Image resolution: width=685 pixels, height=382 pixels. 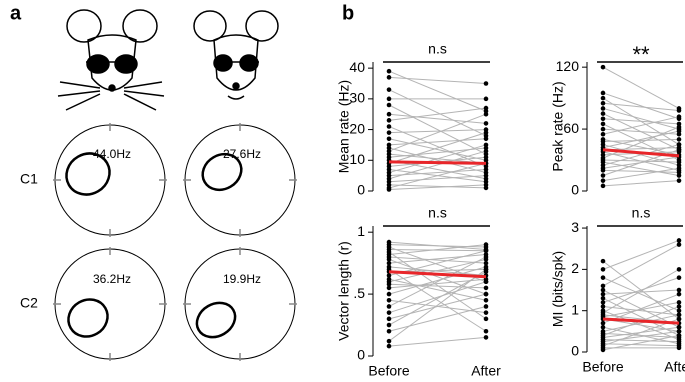 What do you see at coordinates (641, 54) in the screenshot?
I see `sig-label: **` at bounding box center [641, 54].